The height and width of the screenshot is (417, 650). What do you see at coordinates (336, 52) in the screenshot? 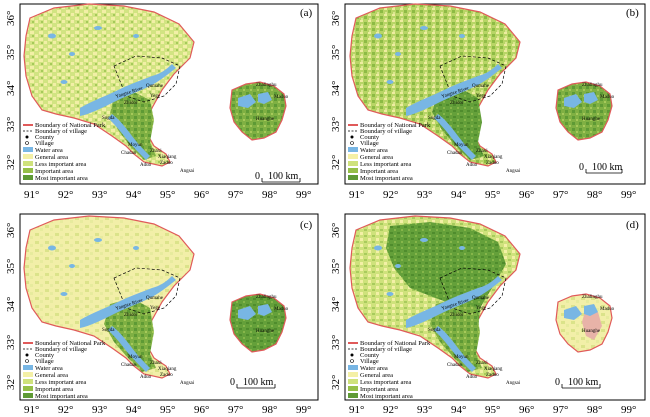
I see `lat-tick: 35°` at bounding box center [336, 52].